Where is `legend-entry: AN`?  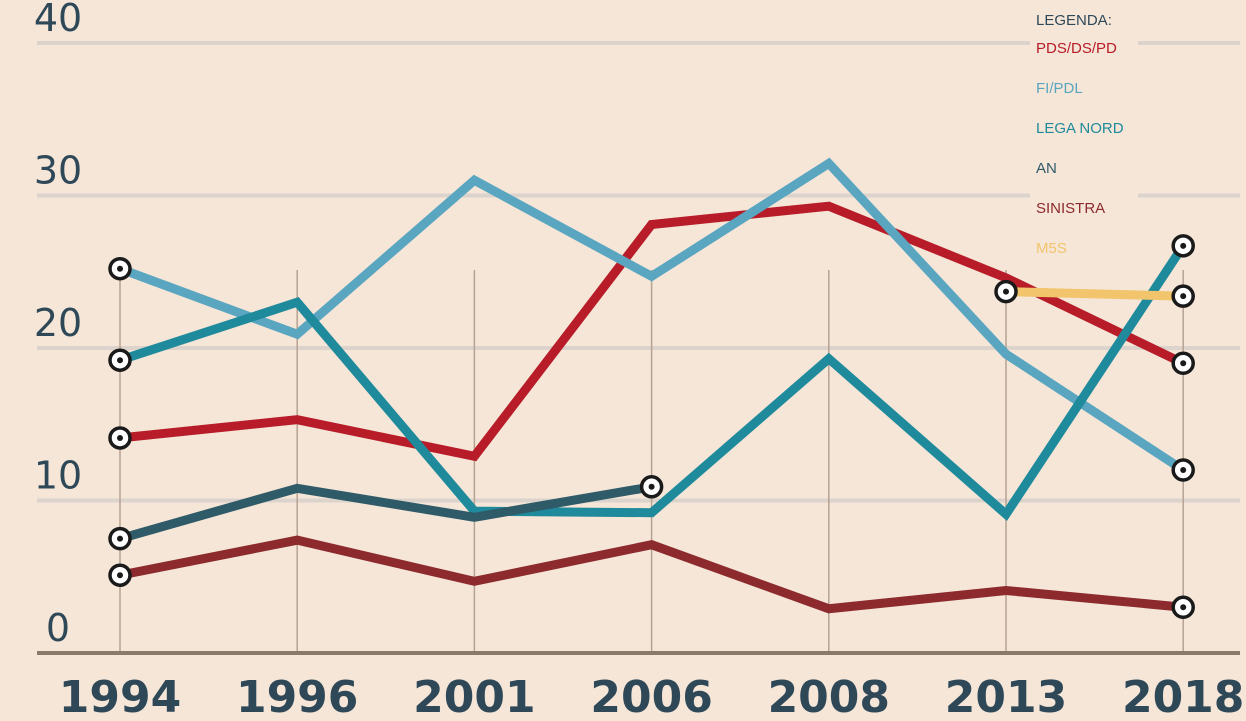 legend-entry: AN is located at coordinates (1046, 168).